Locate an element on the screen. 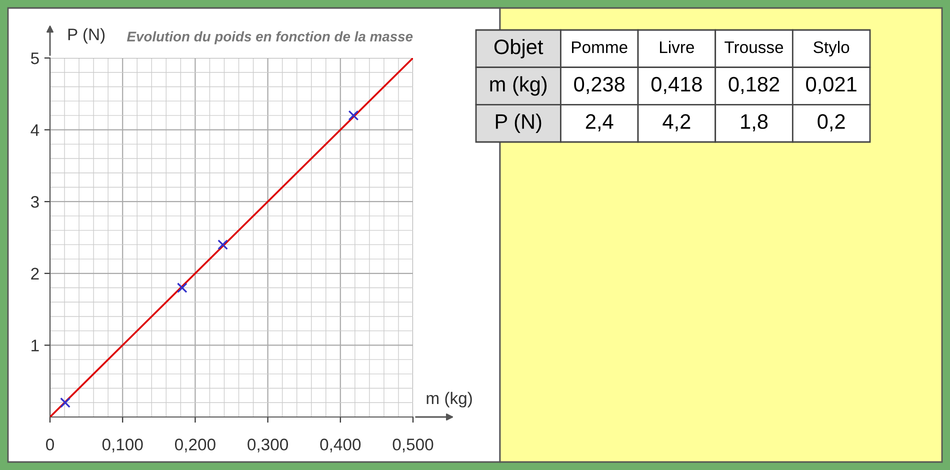 Image resolution: width=950 pixels, height=470 pixels. y-tick-label: 2 is located at coordinates (35, 274).